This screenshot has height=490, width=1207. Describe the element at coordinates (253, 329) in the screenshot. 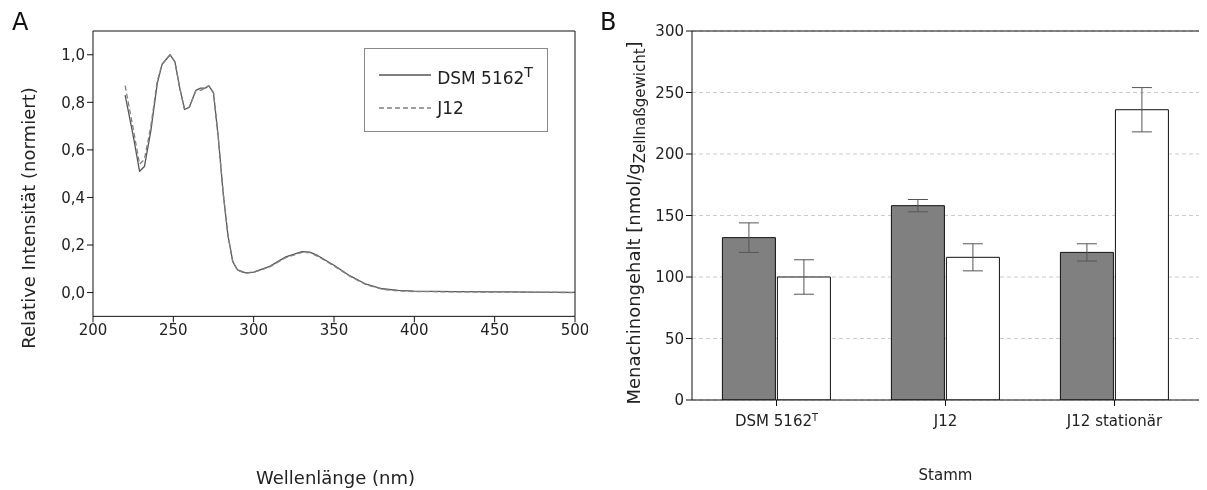

I see `x-tick-label: 300` at that location.